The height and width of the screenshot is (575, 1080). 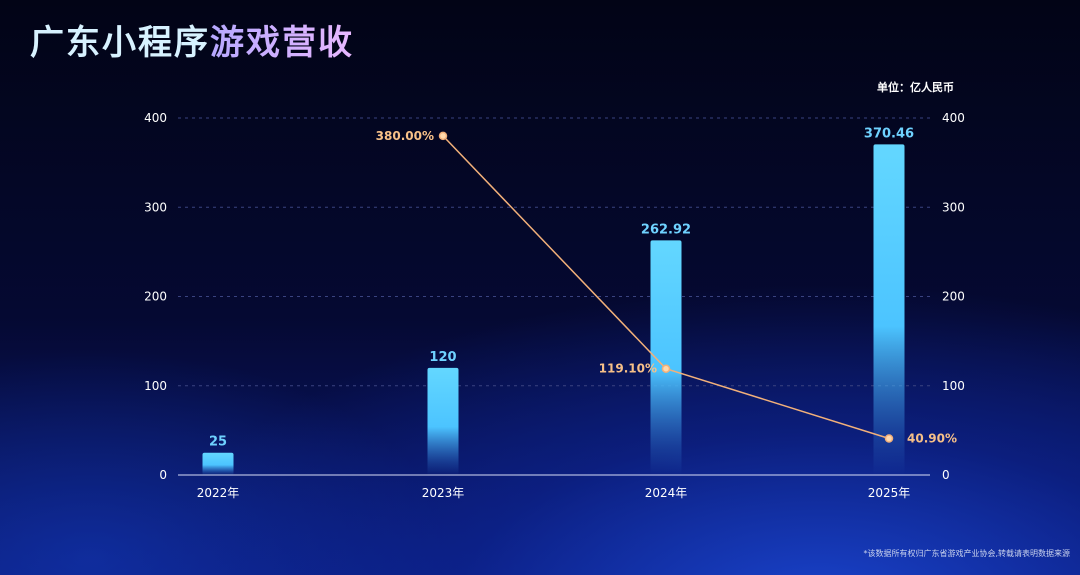 What do you see at coordinates (889, 493) in the screenshot?
I see `category-label: 2025年` at bounding box center [889, 493].